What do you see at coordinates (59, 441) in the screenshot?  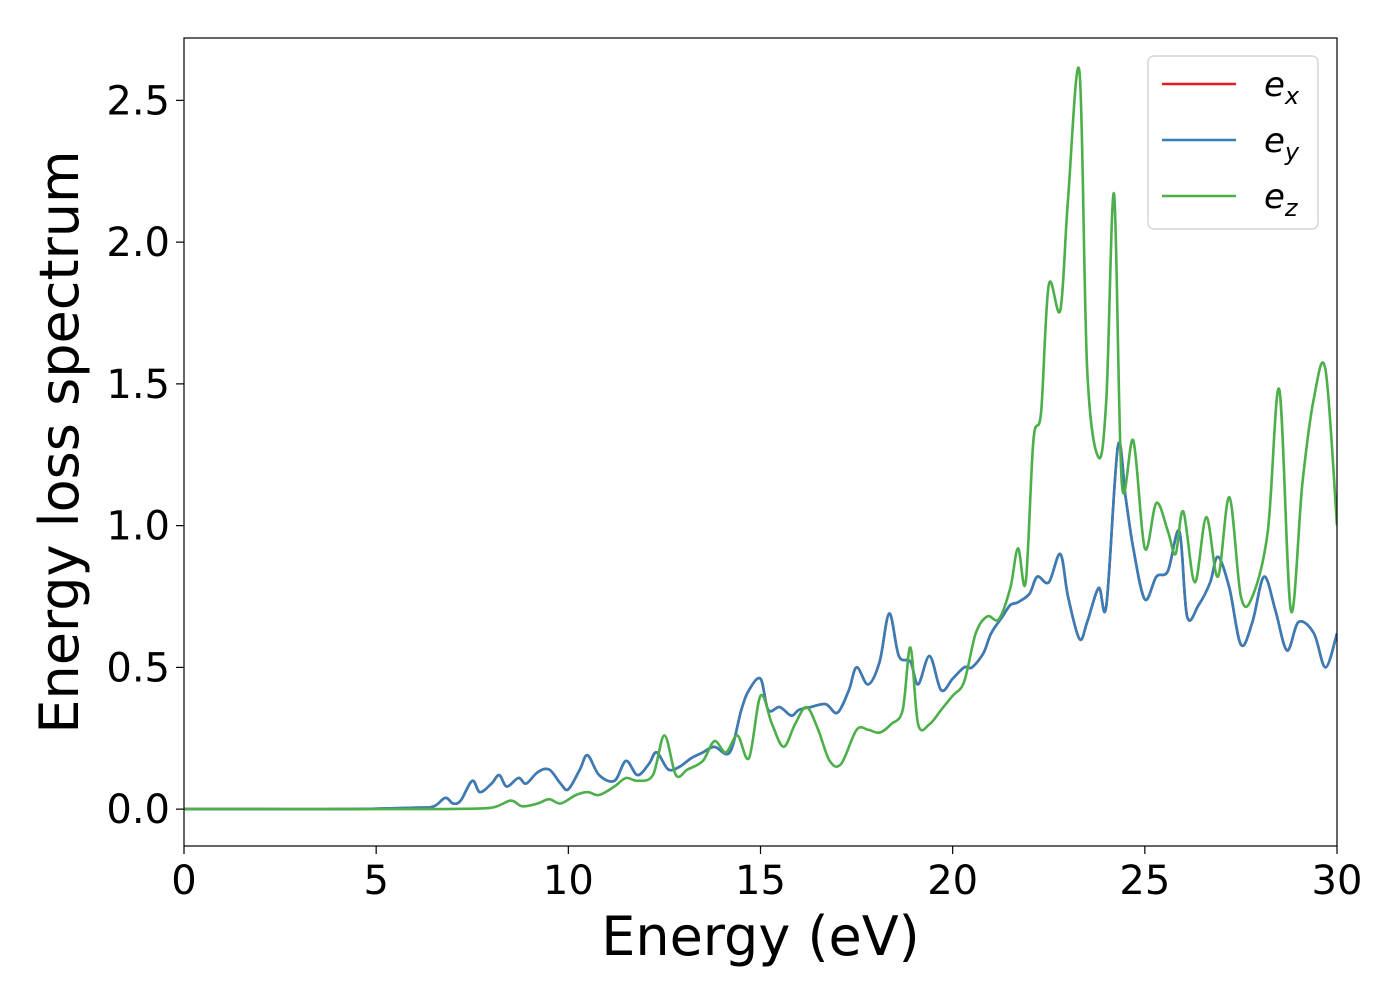 I see `y-axis-label: Energy loss spectrum` at bounding box center [59, 441].